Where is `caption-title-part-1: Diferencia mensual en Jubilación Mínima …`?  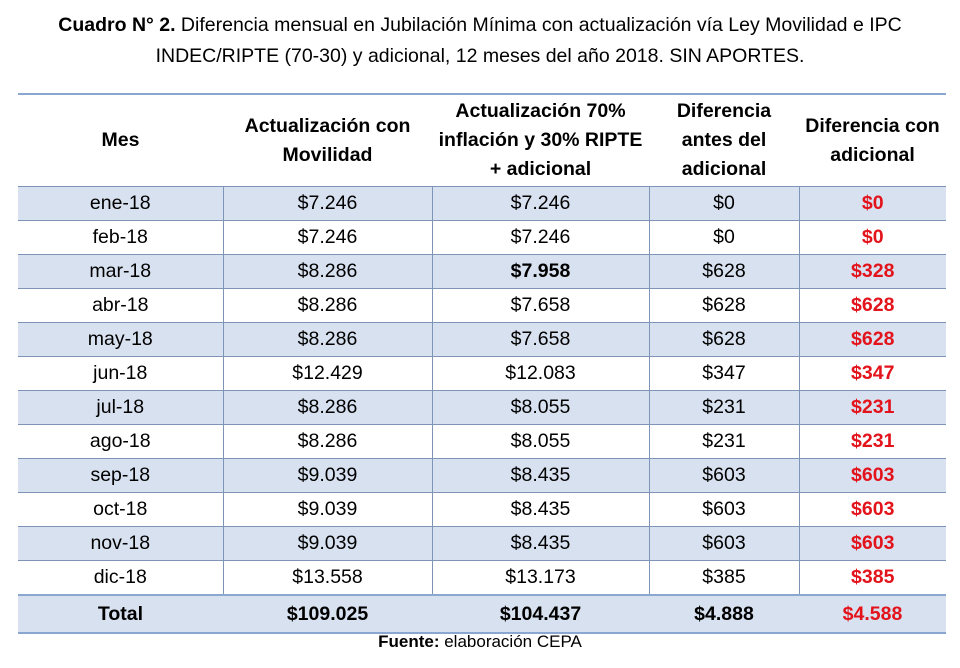 caption-title-part-1: Diferencia mensual en Jubilación Mínima … is located at coordinates (538, 25).